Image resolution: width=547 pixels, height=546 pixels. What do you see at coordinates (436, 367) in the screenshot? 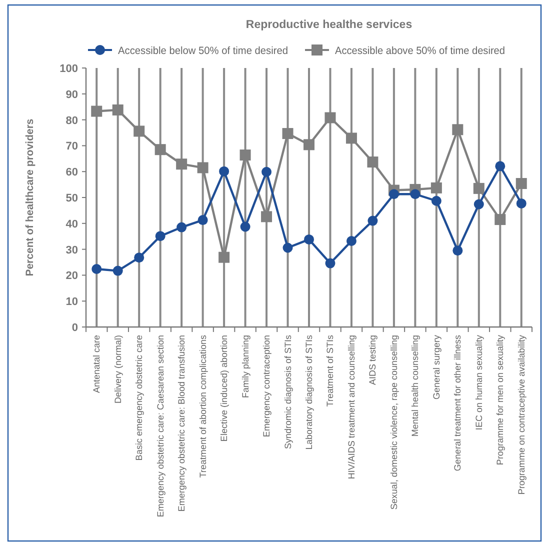
I see `x-tick-label: General surgery` at bounding box center [436, 367].